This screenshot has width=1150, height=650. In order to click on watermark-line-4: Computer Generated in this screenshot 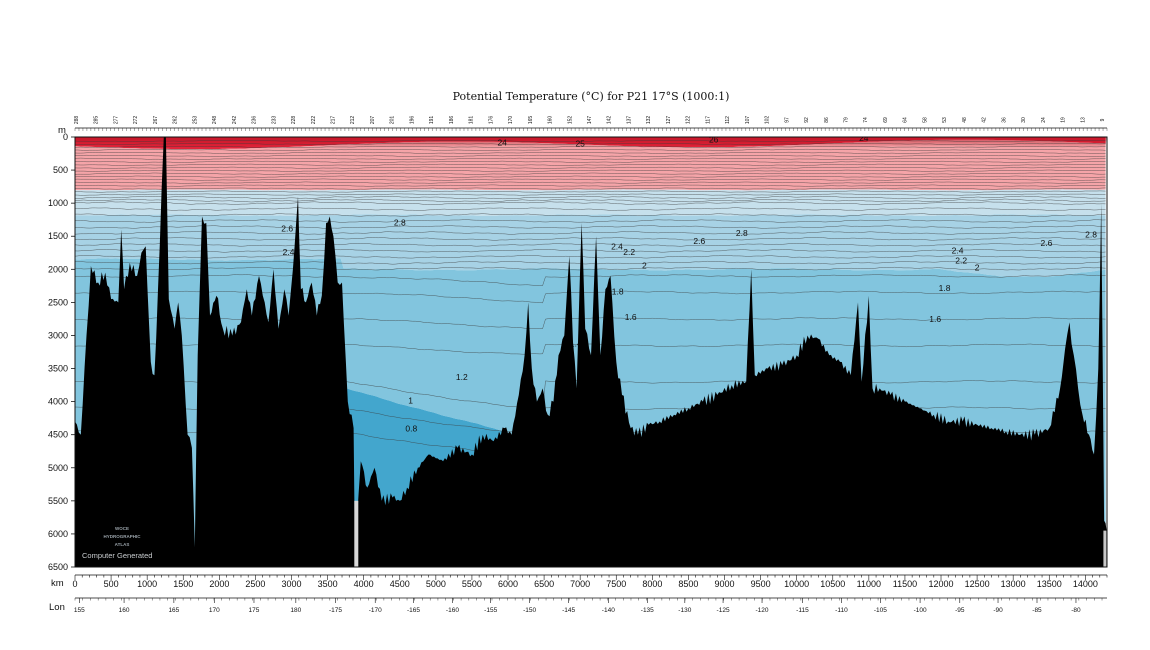, I will do `click(117, 555)`.